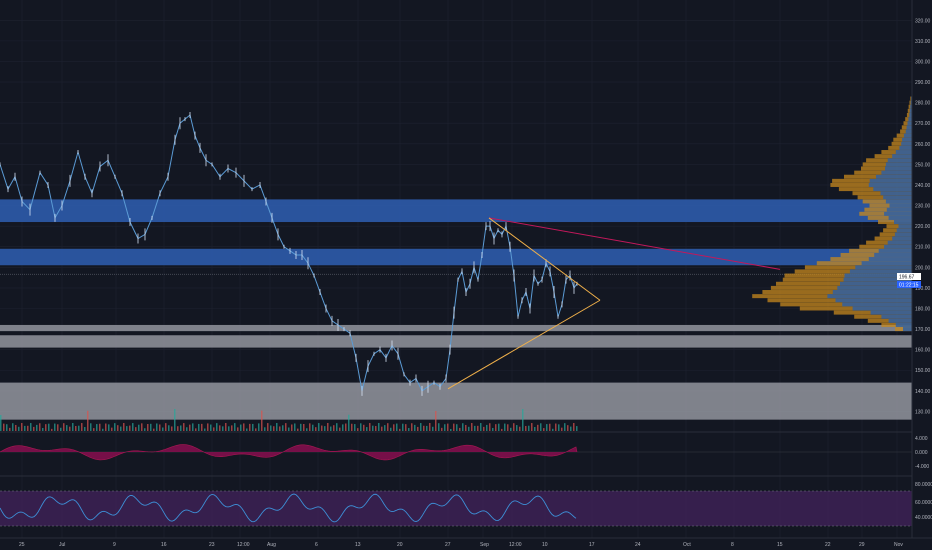  What do you see at coordinates (614, 303) in the screenshot?
I see `trendlines` at bounding box center [614, 303].